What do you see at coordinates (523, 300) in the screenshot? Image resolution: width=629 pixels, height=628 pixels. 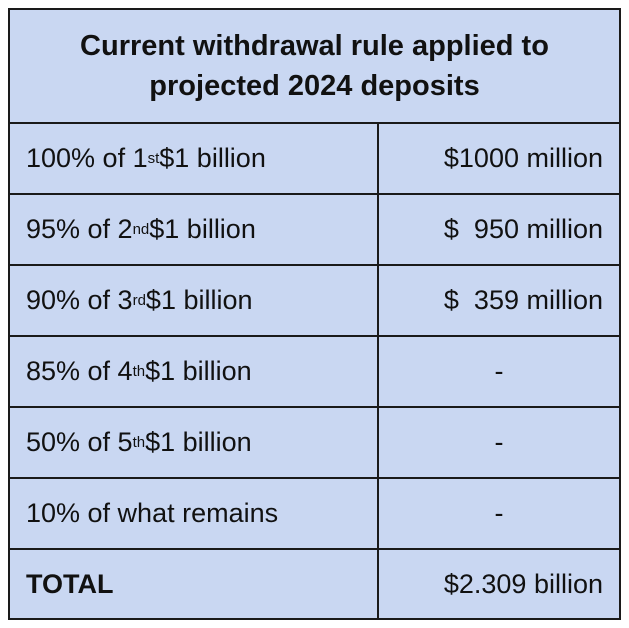 I see `tier-amount: $ 359 million` at bounding box center [523, 300].